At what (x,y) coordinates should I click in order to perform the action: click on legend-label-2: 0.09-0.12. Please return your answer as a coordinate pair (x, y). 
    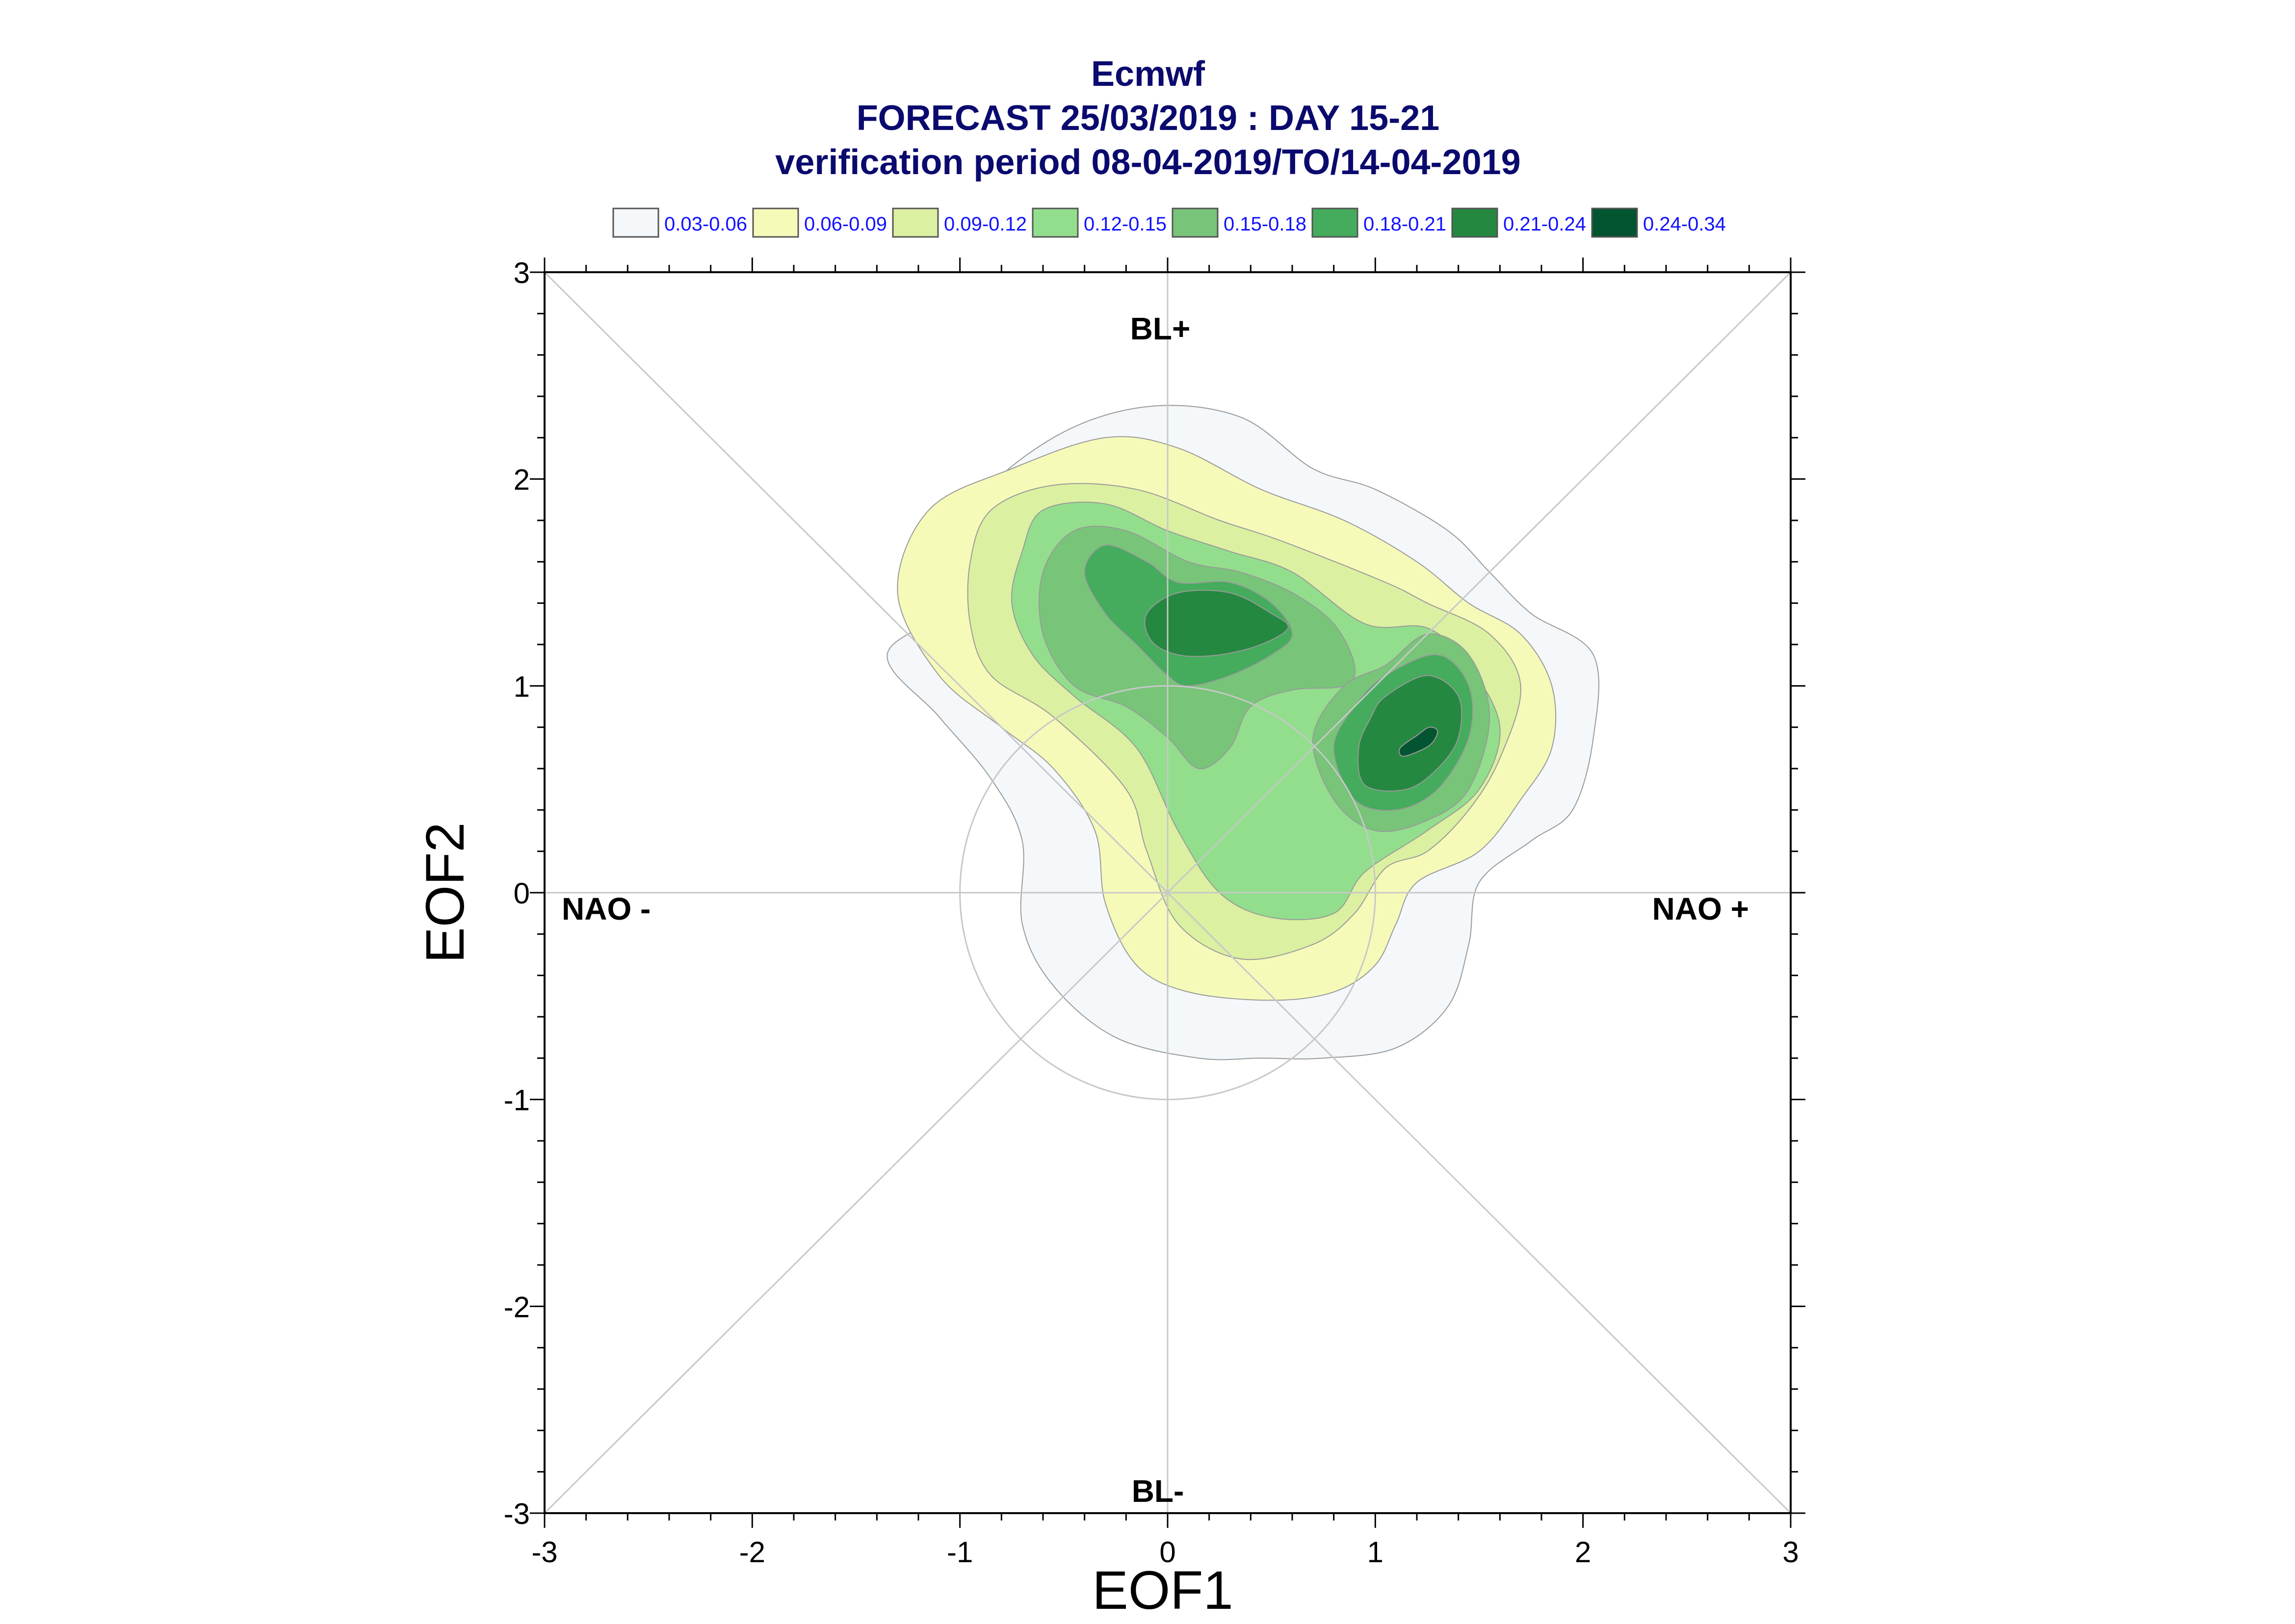
    Looking at the image, I should click on (986, 224).